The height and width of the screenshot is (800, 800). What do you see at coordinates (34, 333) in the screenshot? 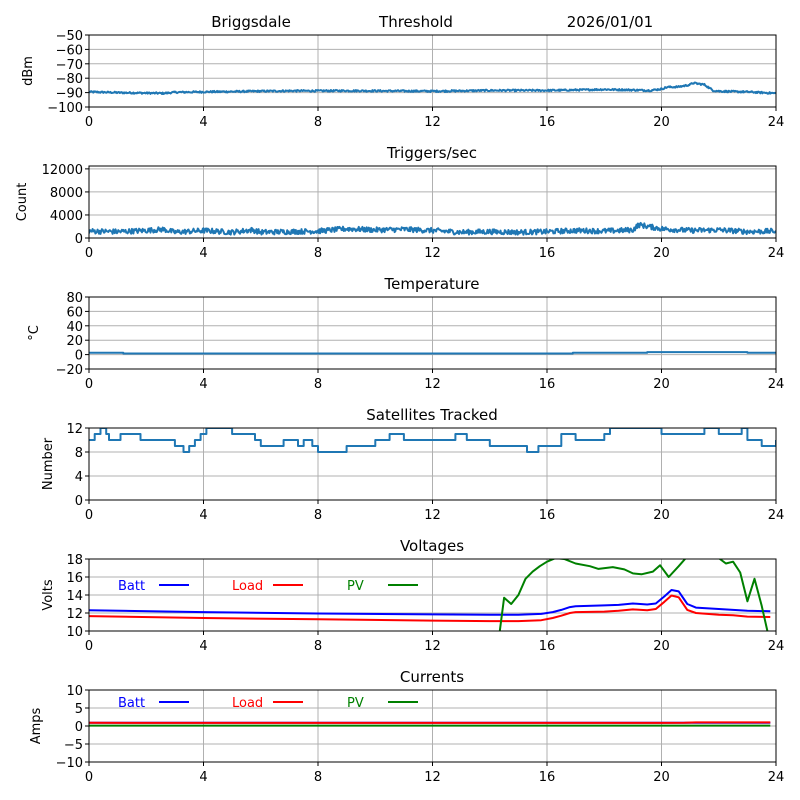
I see `y-axis-label: °C` at bounding box center [34, 333].